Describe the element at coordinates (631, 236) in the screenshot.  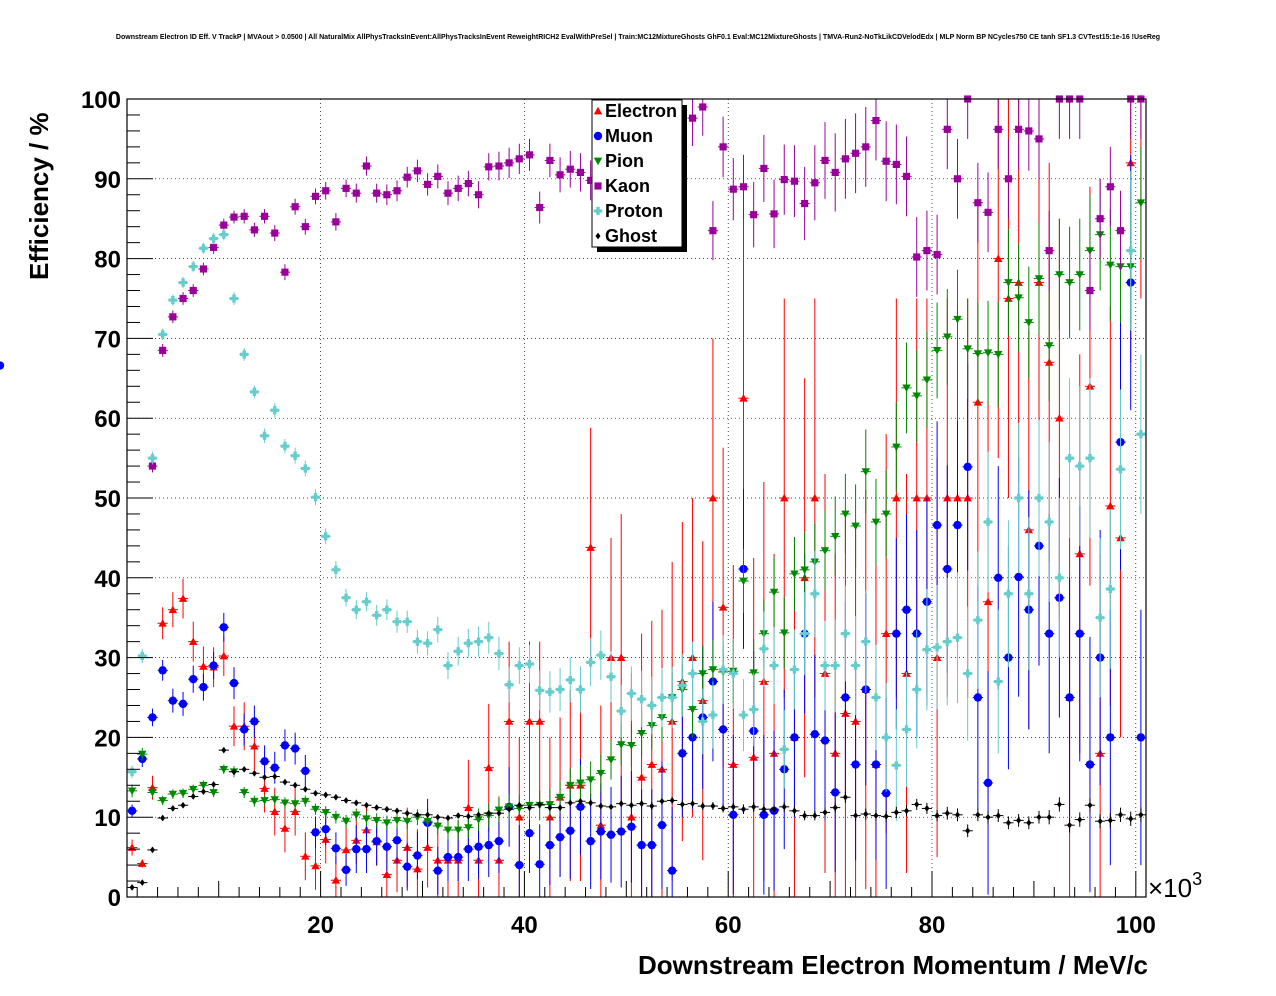
I see `legend-label-ghost: Ghost` at that location.